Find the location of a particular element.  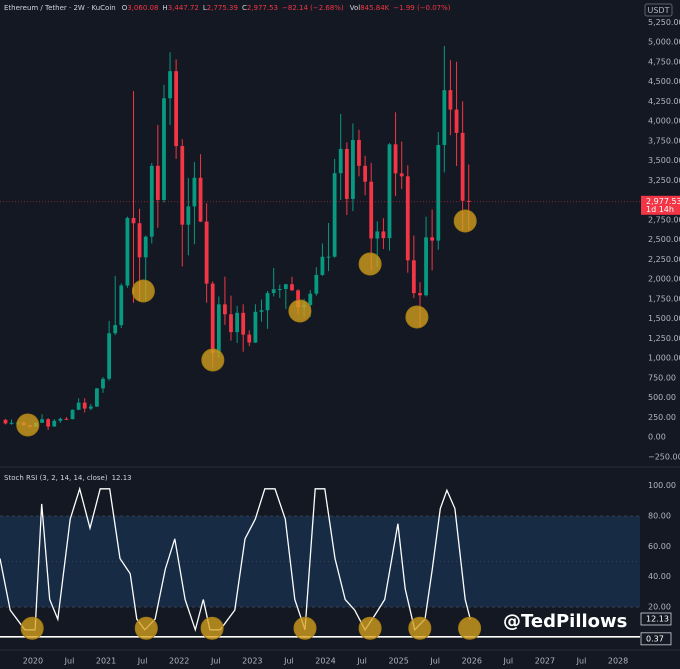

x-tick-label: 2023 is located at coordinates (252, 661).